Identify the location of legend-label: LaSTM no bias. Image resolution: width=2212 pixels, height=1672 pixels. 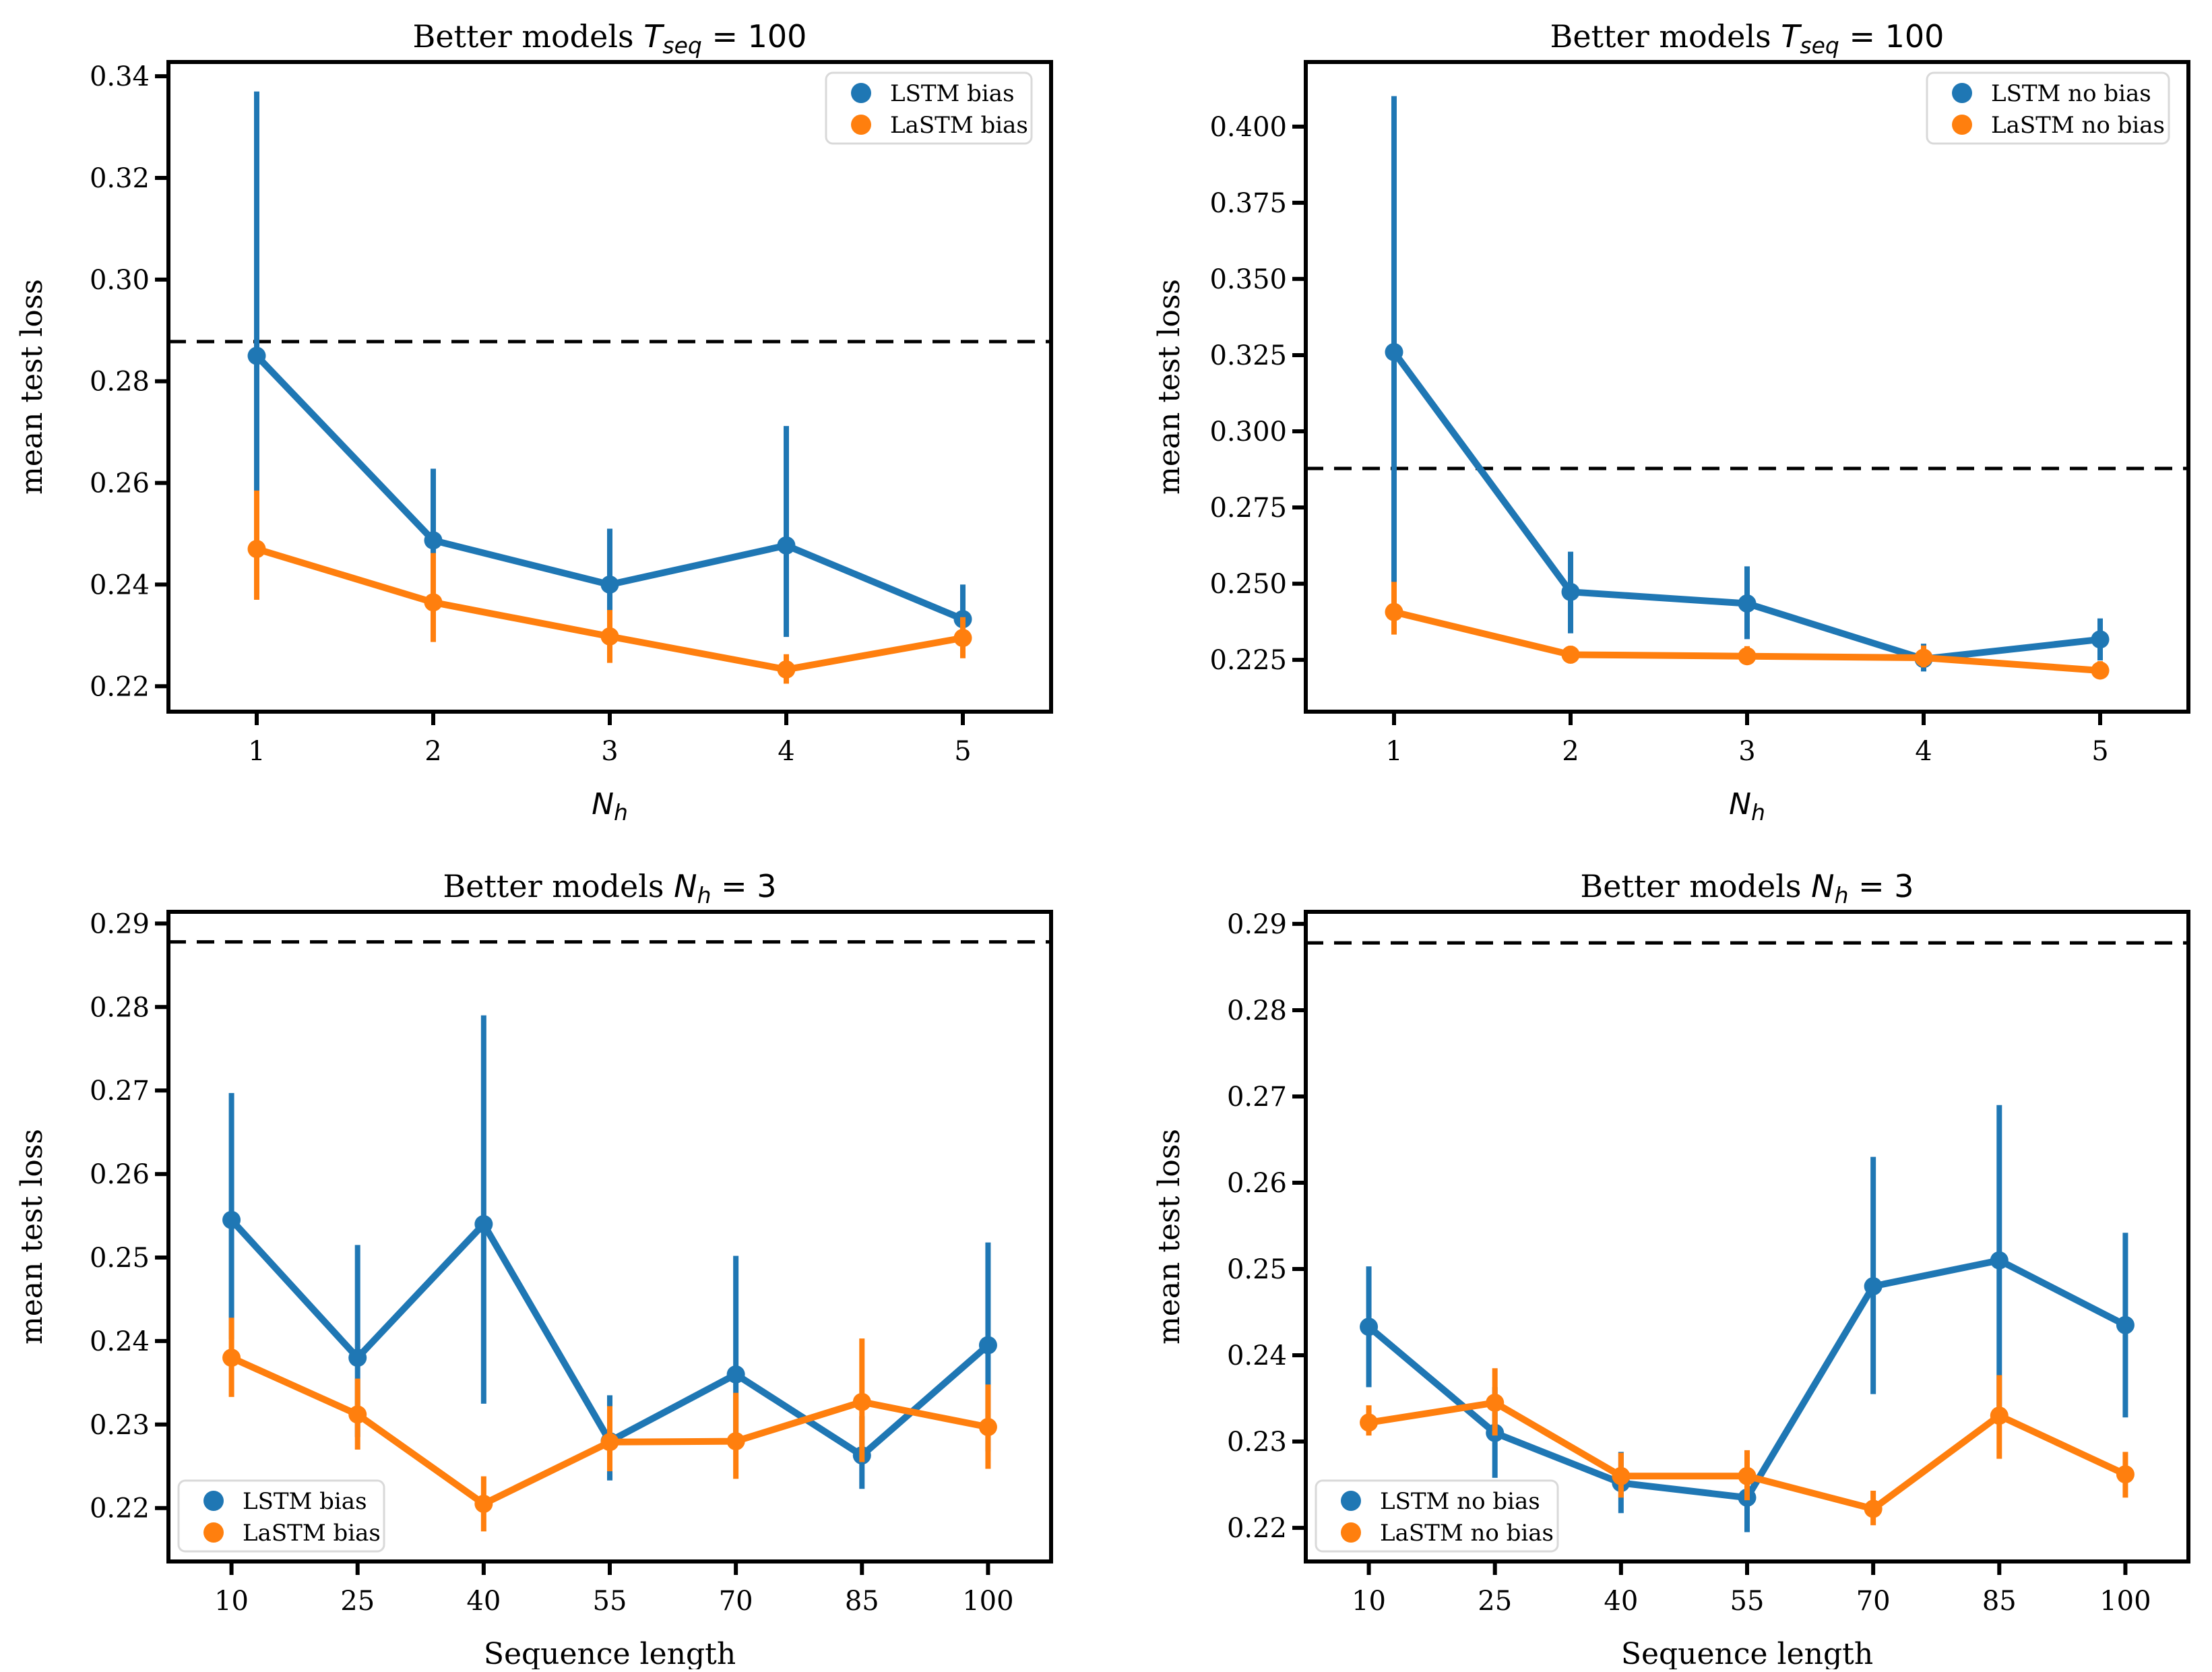
(1467, 1533).